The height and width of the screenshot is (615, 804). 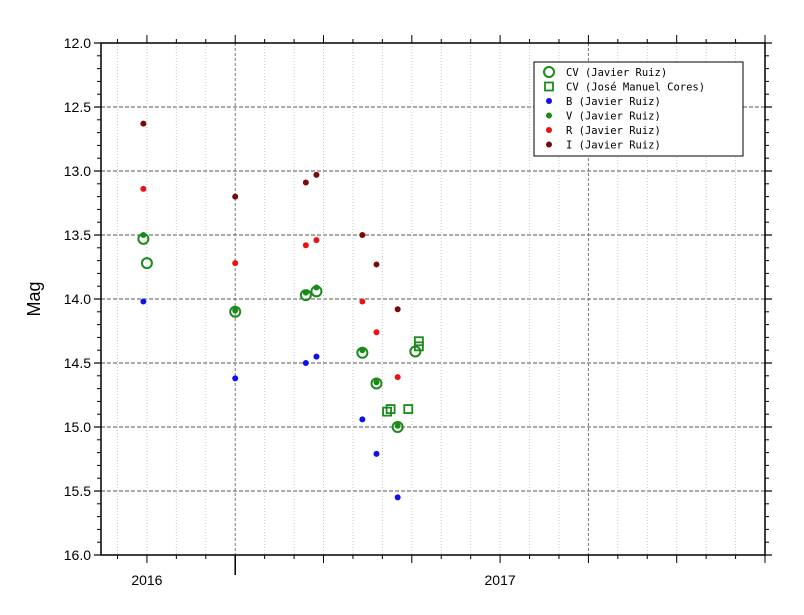 I want to click on y-tick-label: 16.0, so click(x=77, y=555).